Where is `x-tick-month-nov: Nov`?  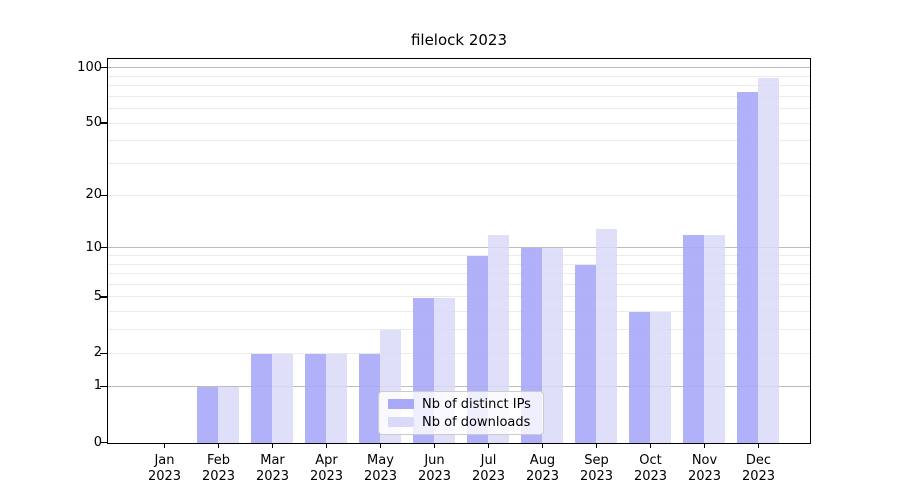 x-tick-month-nov: Nov is located at coordinates (704, 460).